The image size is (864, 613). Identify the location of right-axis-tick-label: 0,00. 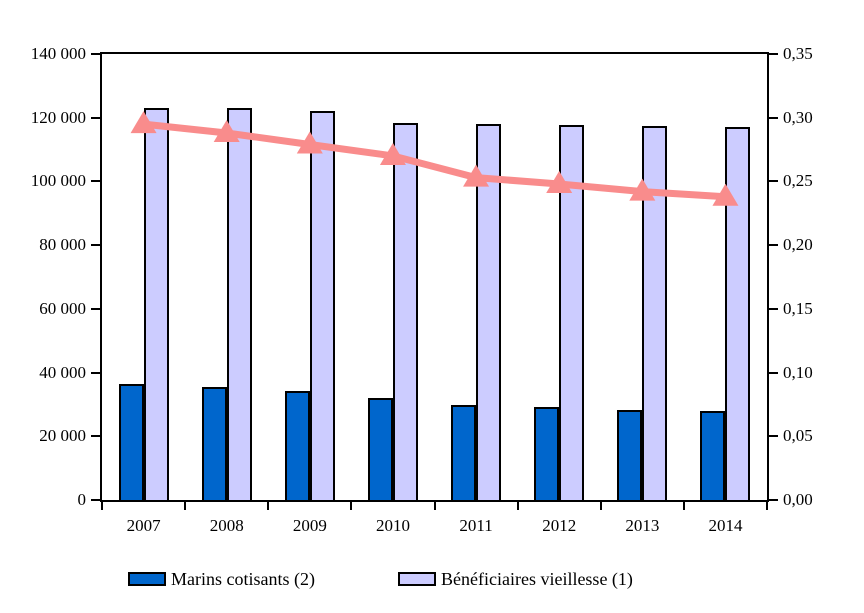
(798, 499).